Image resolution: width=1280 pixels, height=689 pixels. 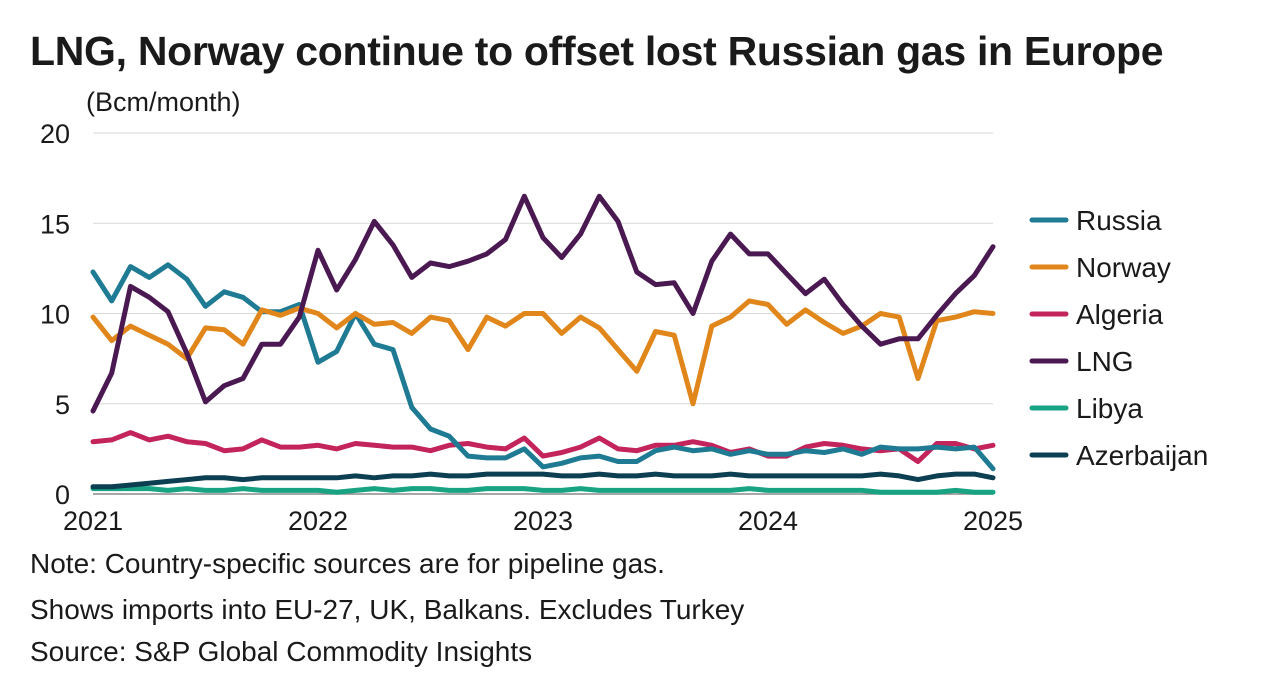 What do you see at coordinates (543, 490) in the screenshot?
I see `series-line-libya` at bounding box center [543, 490].